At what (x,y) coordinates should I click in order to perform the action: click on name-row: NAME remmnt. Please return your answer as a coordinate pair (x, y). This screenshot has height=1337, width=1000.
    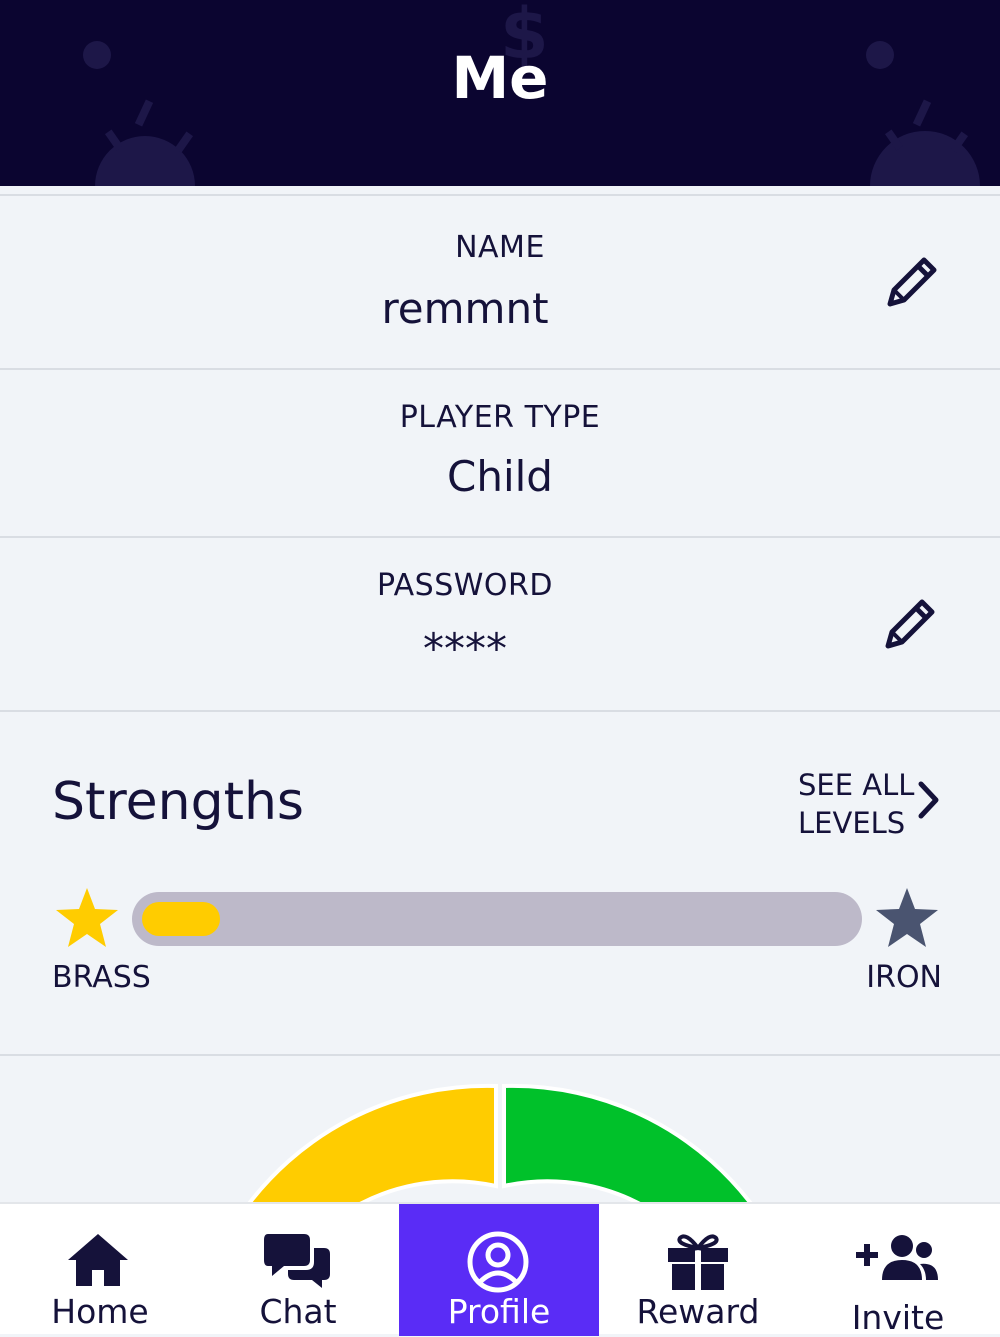
    Looking at the image, I should click on (500, 282).